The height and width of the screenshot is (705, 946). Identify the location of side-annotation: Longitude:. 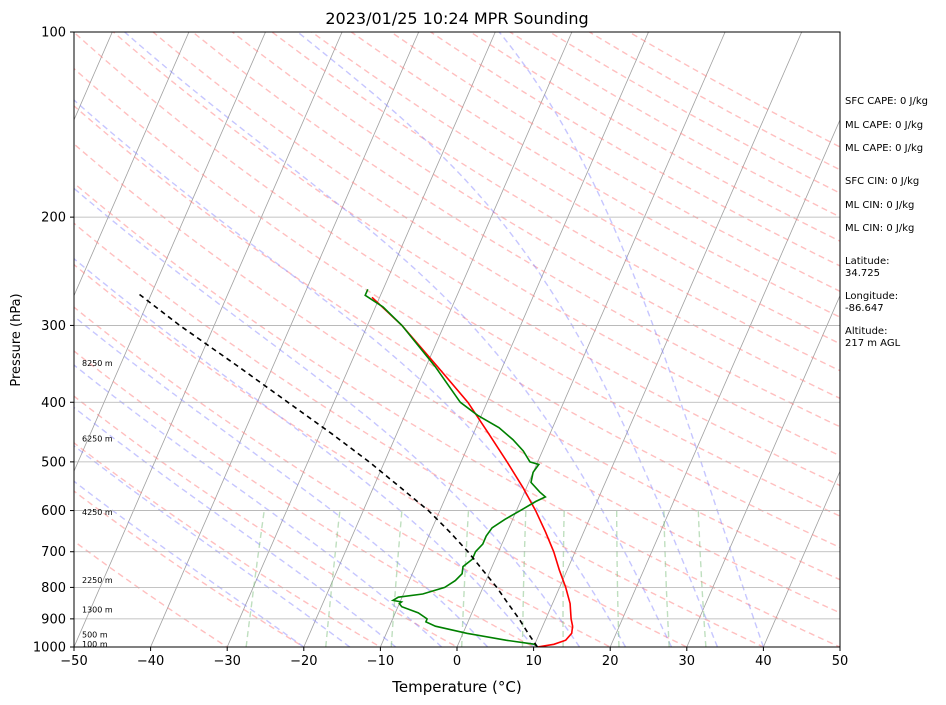
(871, 296).